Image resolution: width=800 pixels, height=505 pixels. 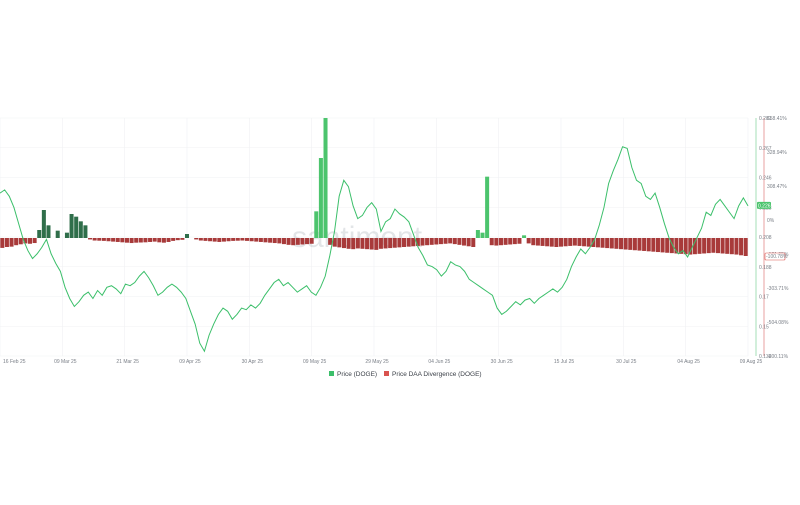 I want to click on x-axis-tick-label: 29 May 25, so click(x=377, y=362).